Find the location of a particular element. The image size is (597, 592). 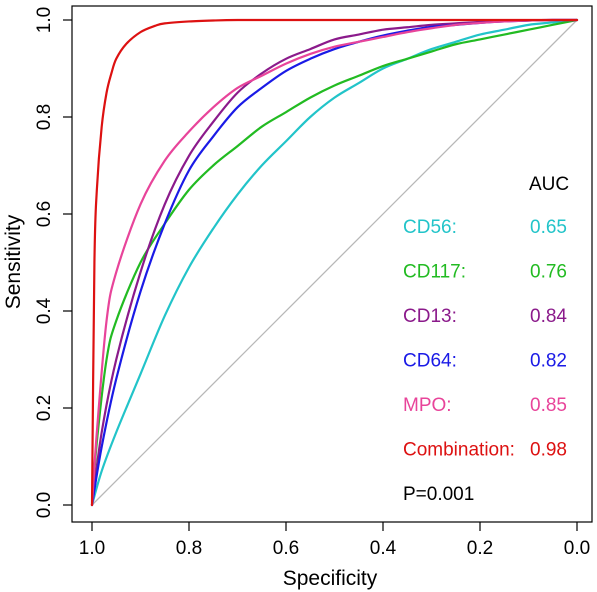

y-tick-label: 1.0 is located at coordinates (44, 20).